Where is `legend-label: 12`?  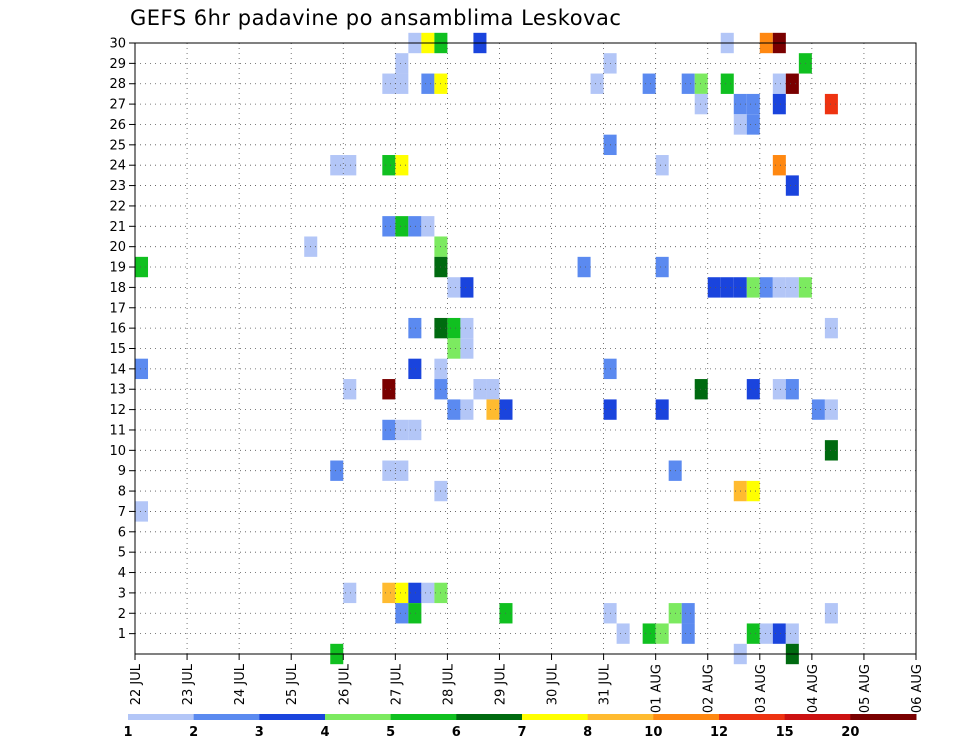
legend-label: 12 is located at coordinates (719, 732).